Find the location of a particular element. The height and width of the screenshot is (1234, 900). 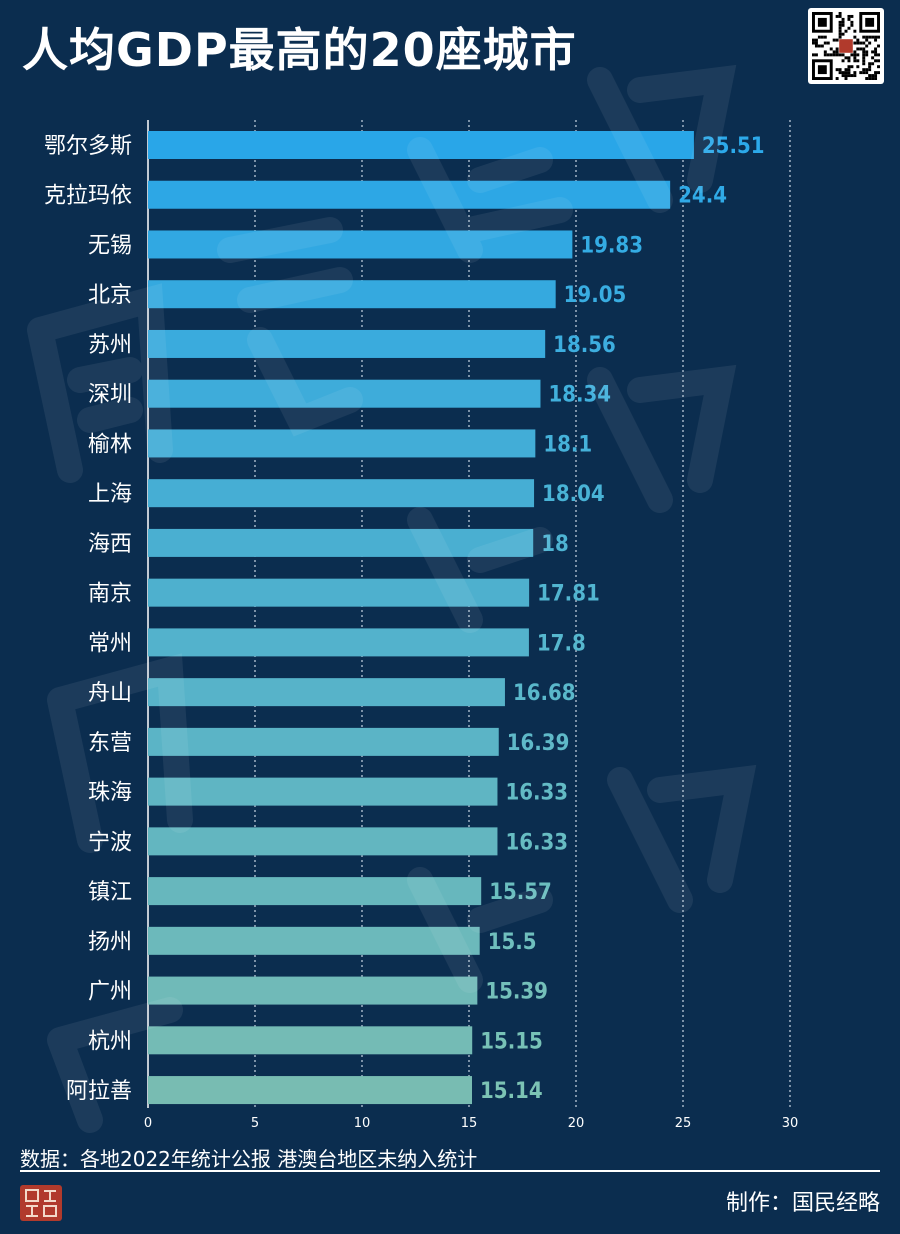

value-label: 16.68 is located at coordinates (544, 693).